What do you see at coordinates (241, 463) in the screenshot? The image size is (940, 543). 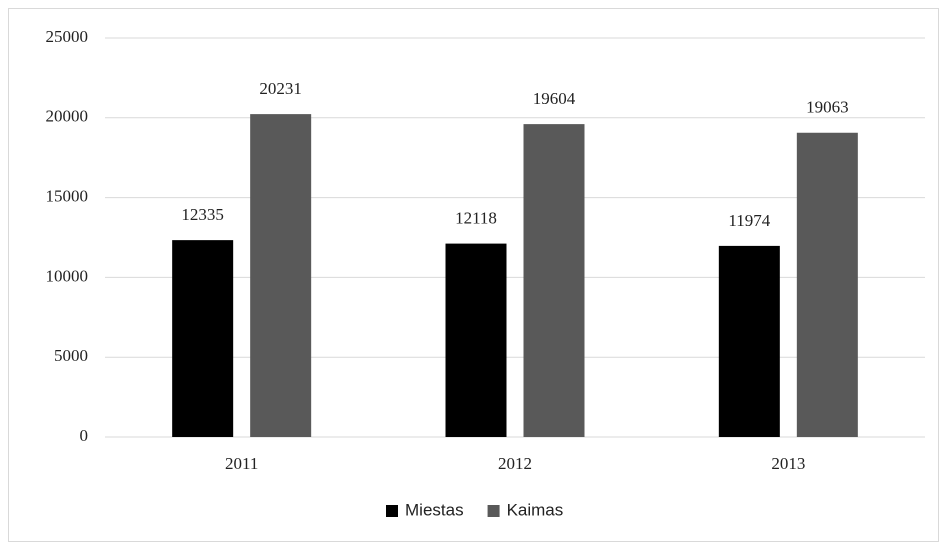 I see `x-tick-label: 2011` at bounding box center [241, 463].